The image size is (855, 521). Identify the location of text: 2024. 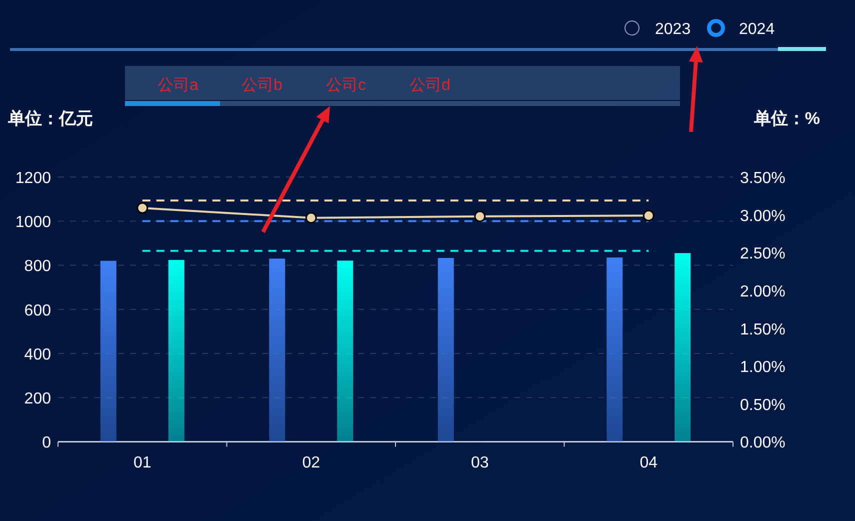
(757, 29).